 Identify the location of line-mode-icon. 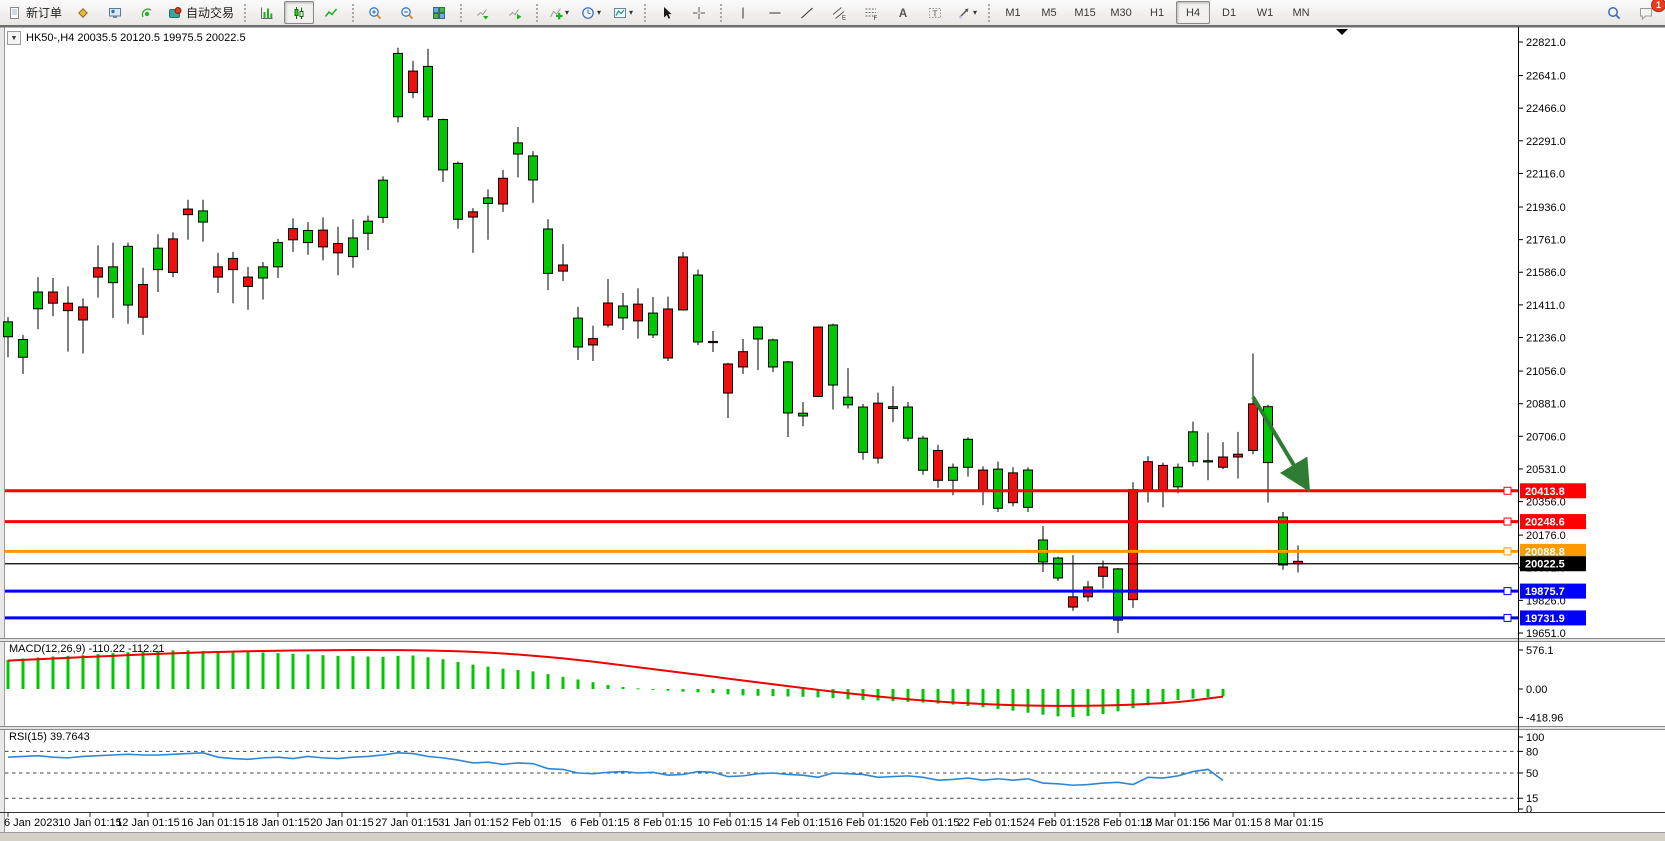
(331, 12).